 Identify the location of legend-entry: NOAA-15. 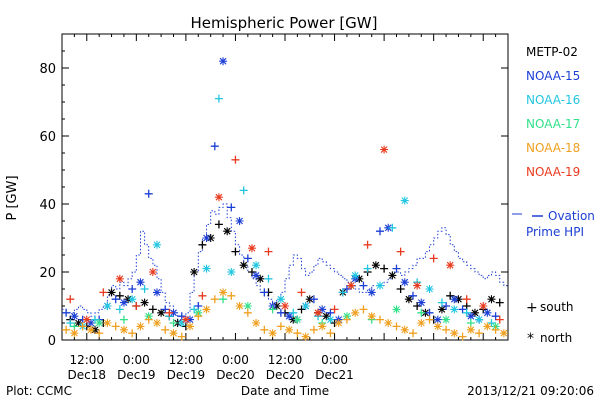
(553, 76).